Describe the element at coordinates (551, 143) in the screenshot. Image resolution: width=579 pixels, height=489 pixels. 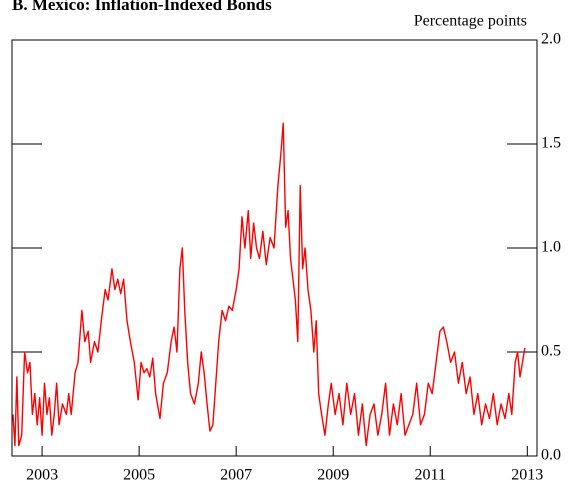
I see `y-tick-label: 1.5` at that location.